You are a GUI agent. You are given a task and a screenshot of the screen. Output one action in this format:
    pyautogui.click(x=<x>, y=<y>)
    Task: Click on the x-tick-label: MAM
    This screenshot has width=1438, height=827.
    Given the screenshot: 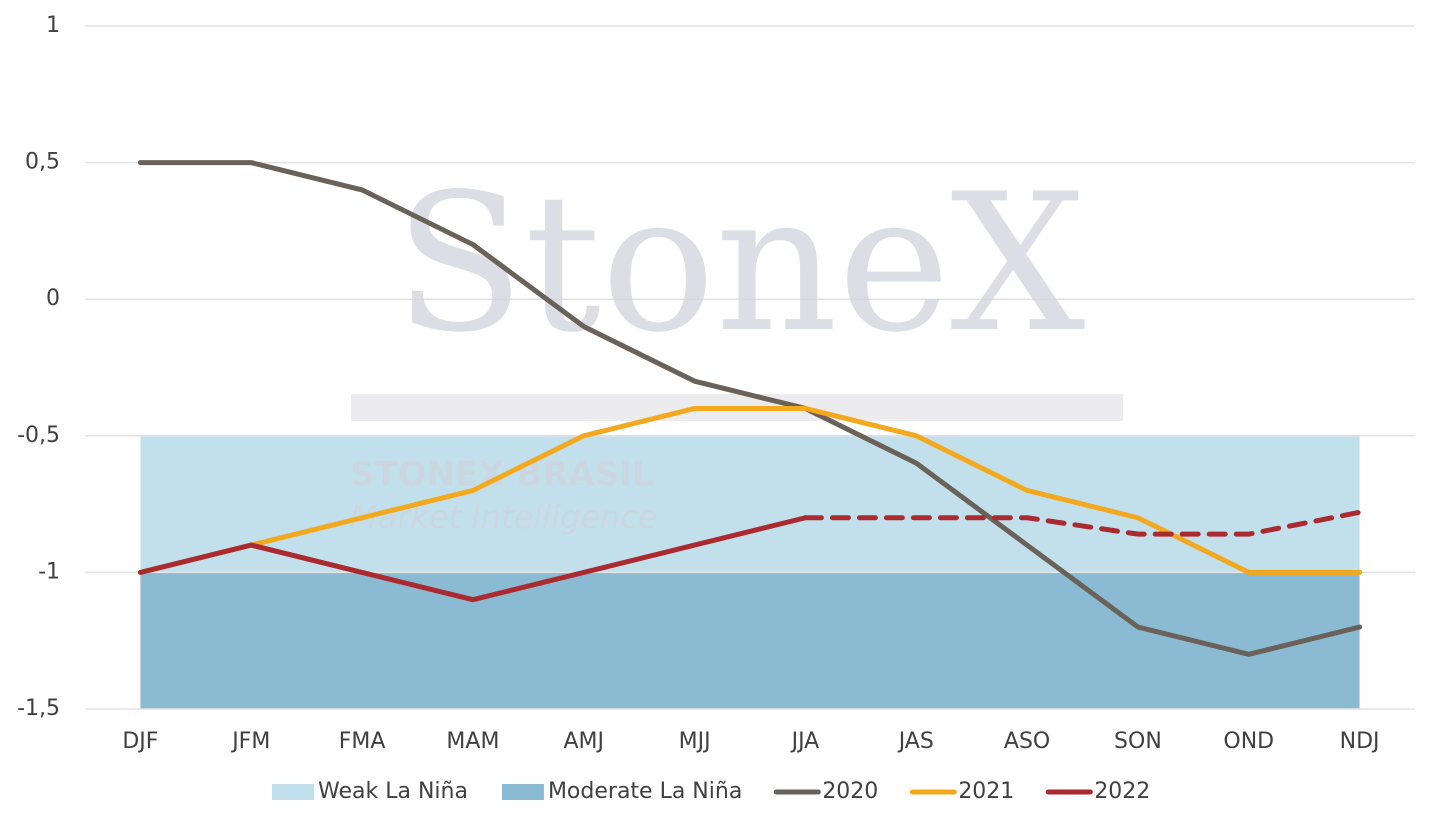 What is the action you would take?
    pyautogui.click(x=472, y=741)
    